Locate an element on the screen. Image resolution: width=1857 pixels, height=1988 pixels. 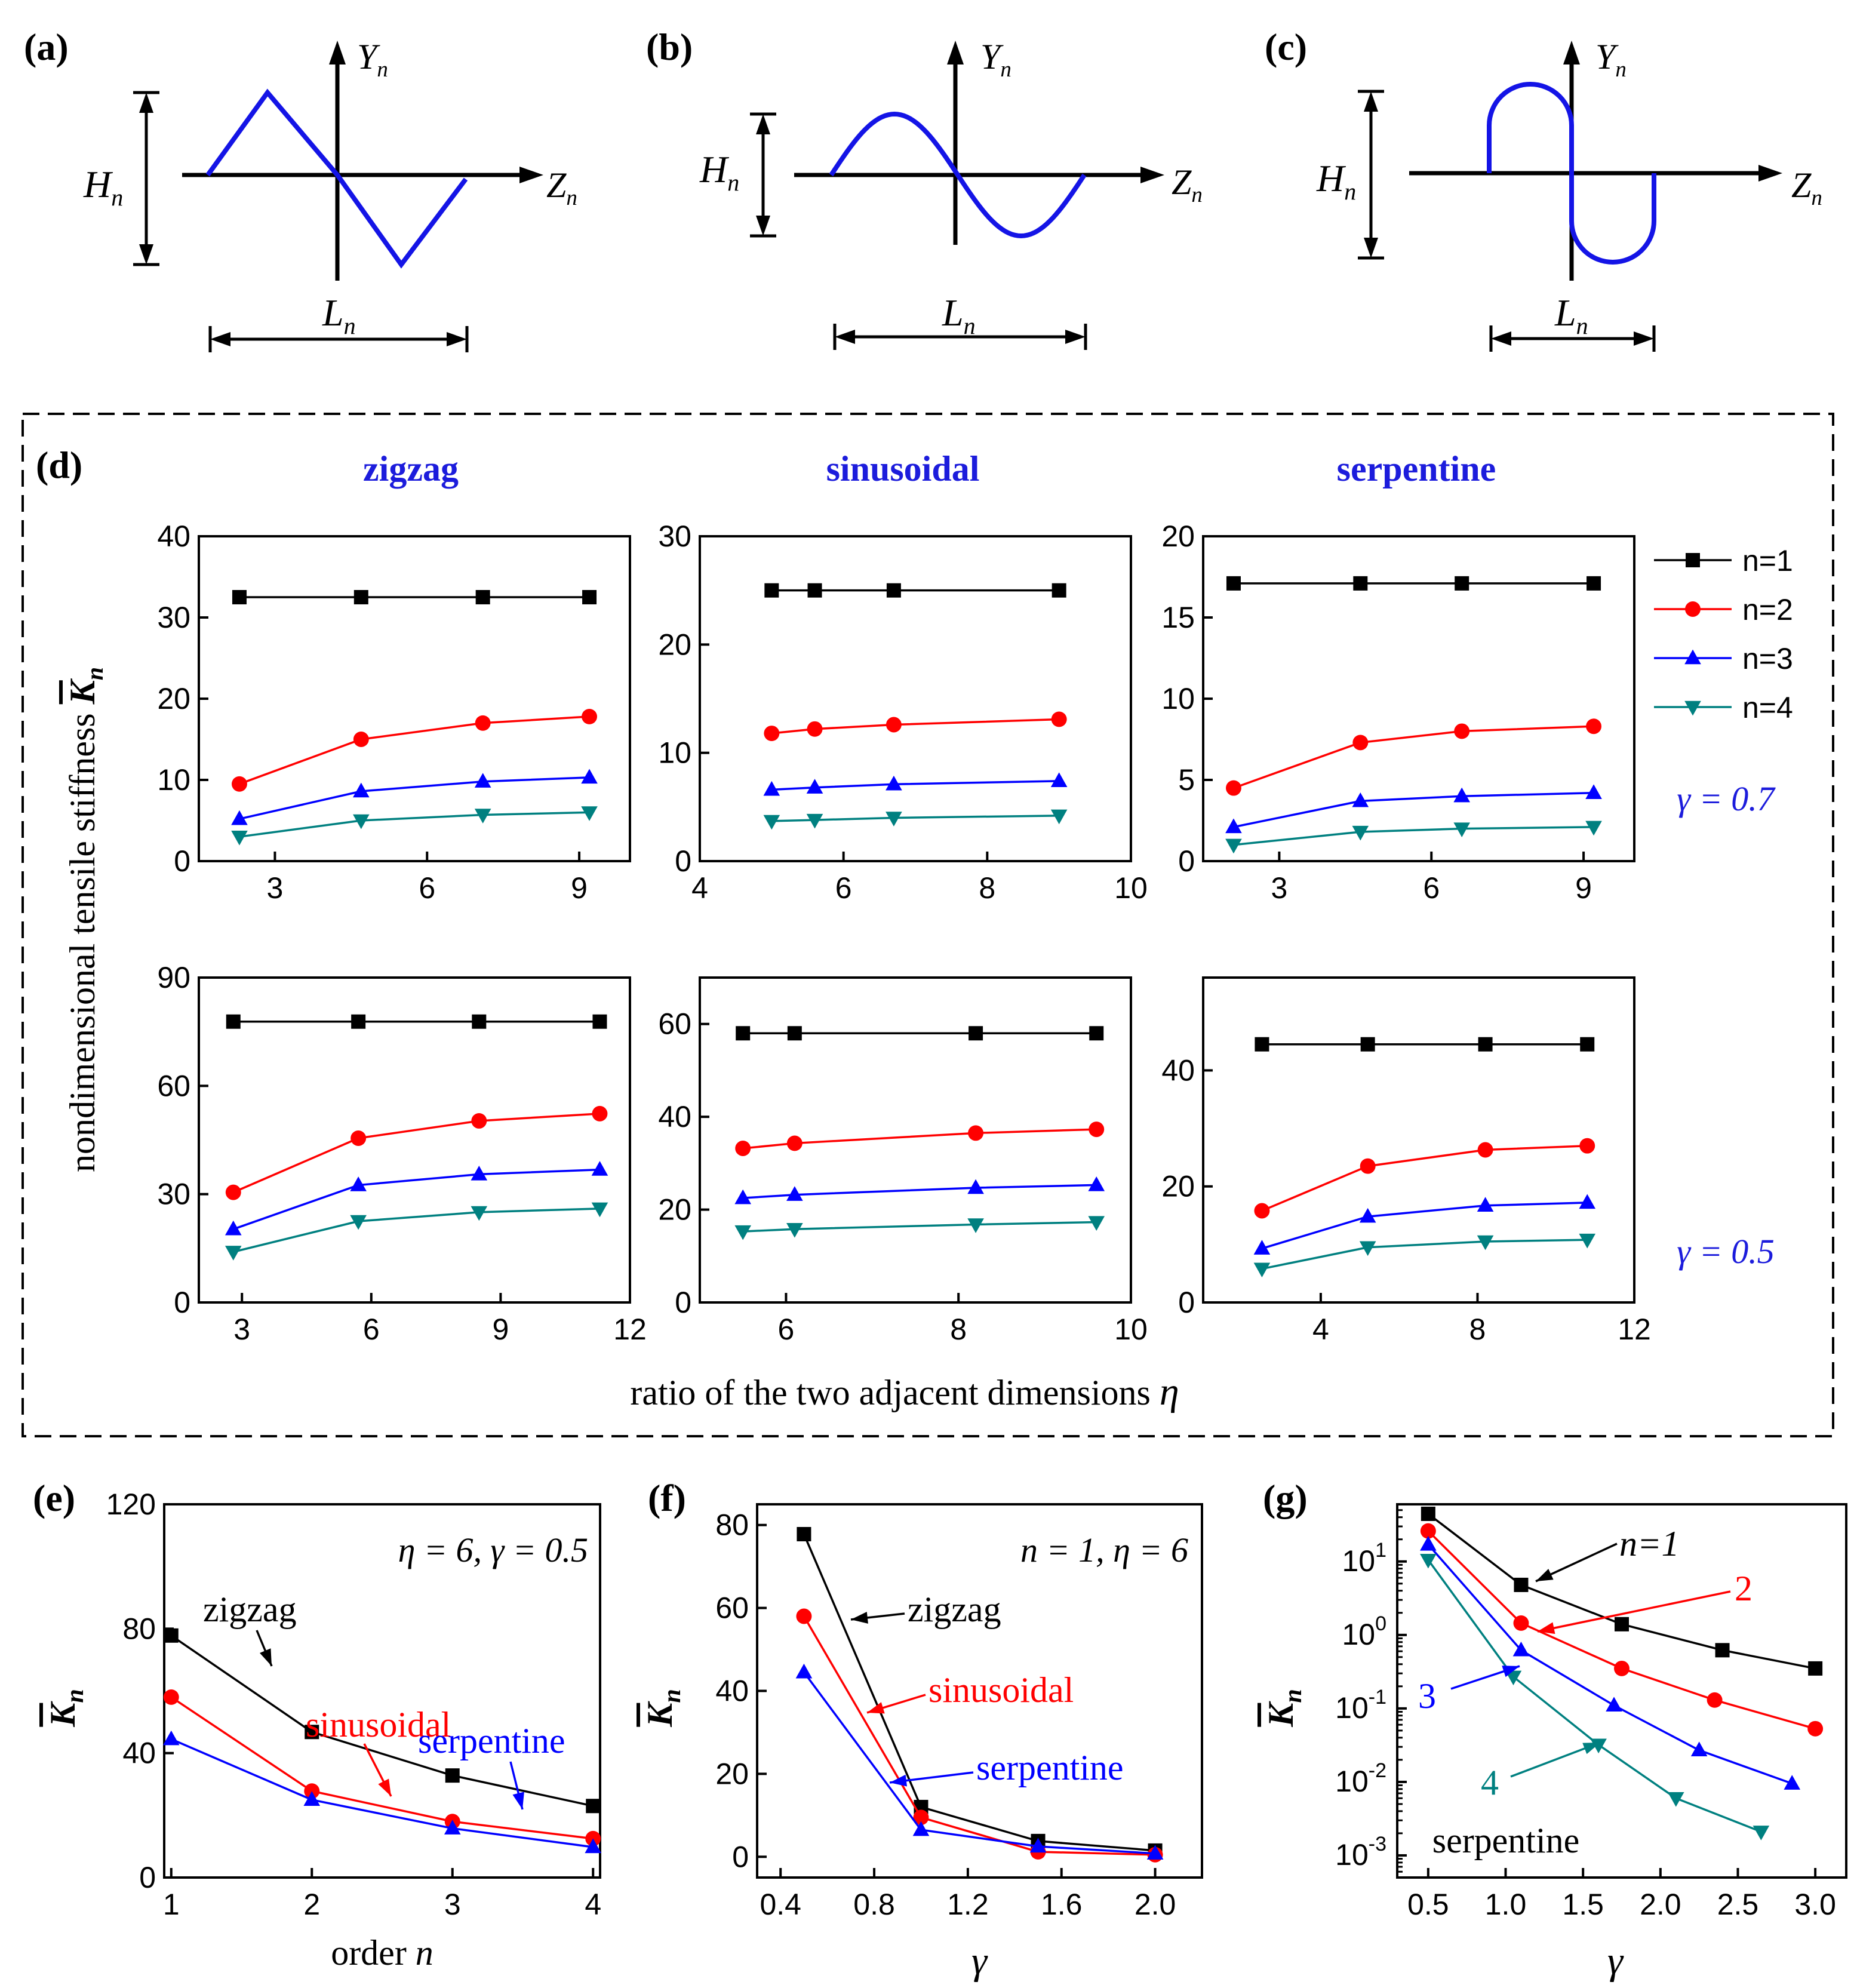
legend-label-n=4: n=4 is located at coordinates (1767, 707).